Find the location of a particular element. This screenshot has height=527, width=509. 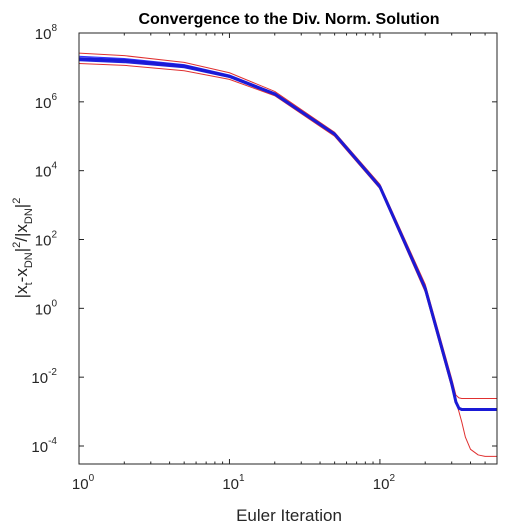

y-axis-label-part-4: /|x is located at coordinates (21, 233).